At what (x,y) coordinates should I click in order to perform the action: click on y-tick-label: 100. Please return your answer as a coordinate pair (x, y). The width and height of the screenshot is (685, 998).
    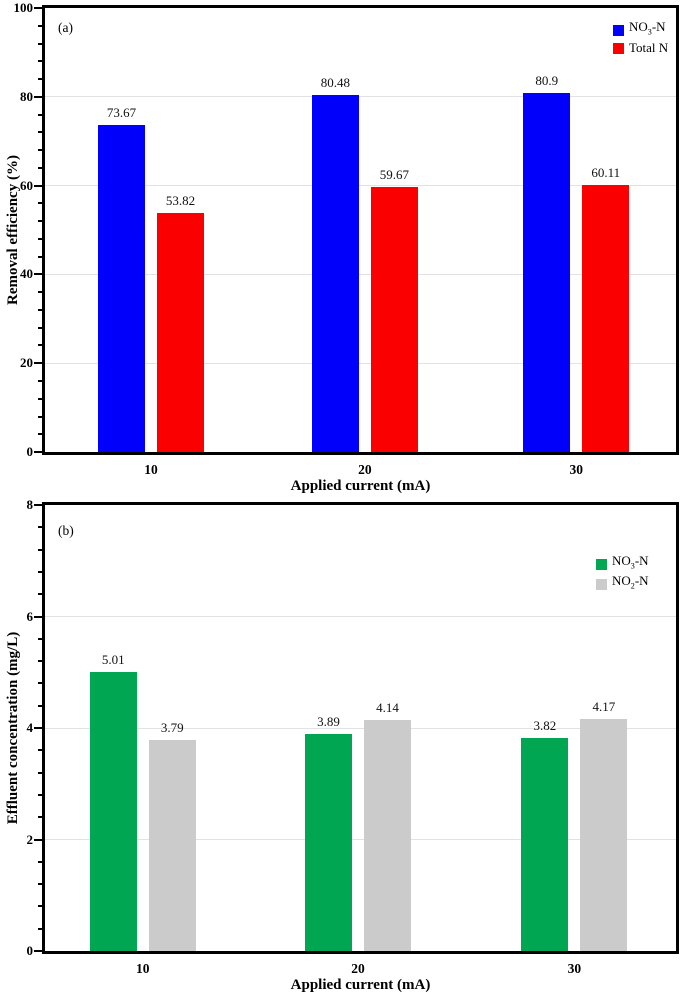
    Looking at the image, I should click on (23, 7).